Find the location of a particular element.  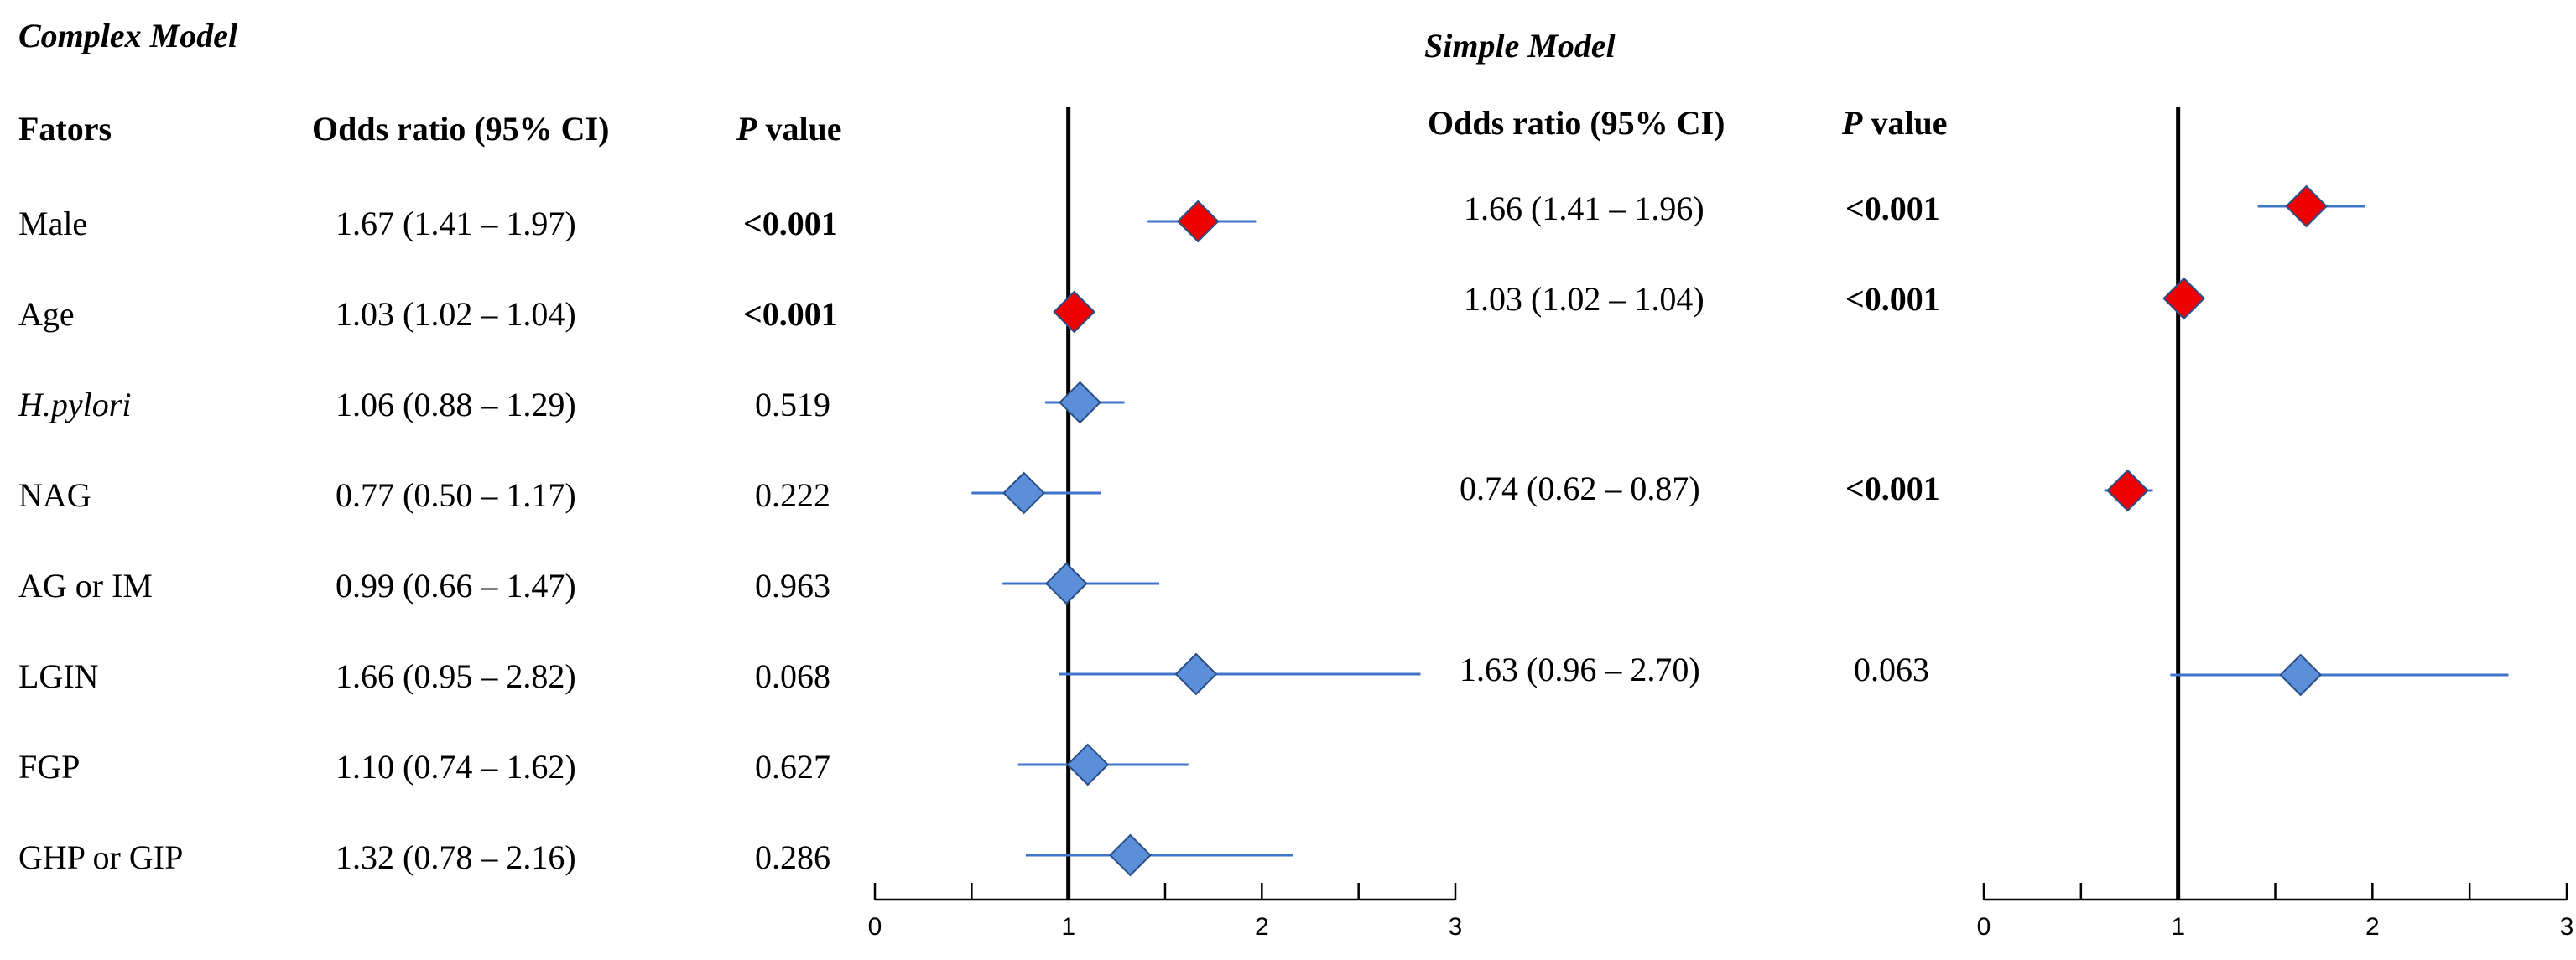

complex-or-value: 1.03 (1.02 – 1.04) is located at coordinates (456, 314).